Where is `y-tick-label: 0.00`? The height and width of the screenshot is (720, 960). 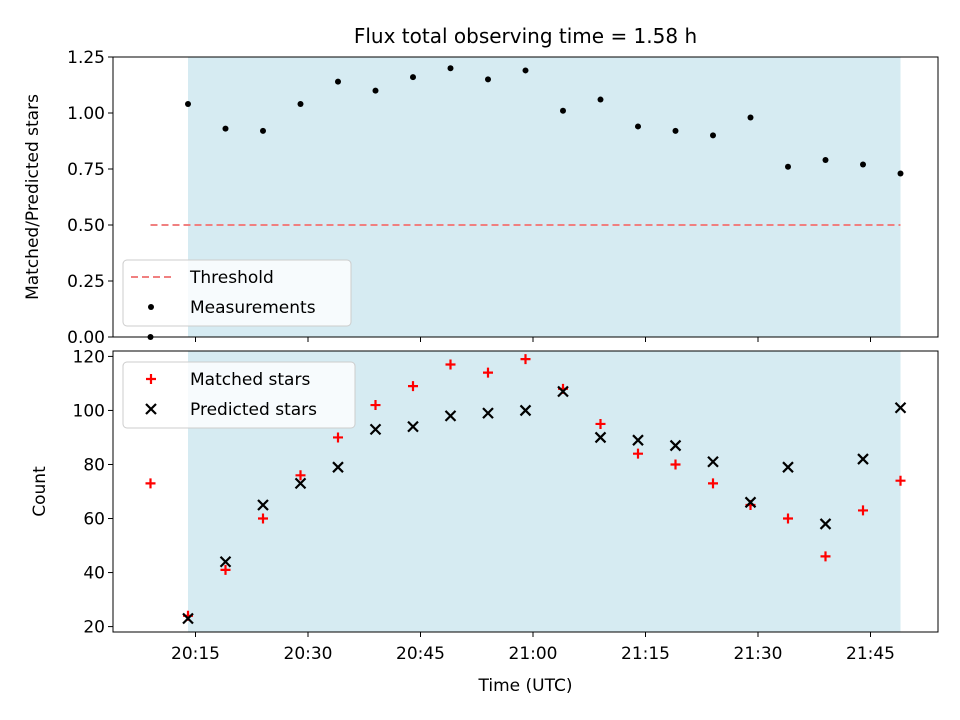
y-tick-label: 0.00 is located at coordinates (86, 338).